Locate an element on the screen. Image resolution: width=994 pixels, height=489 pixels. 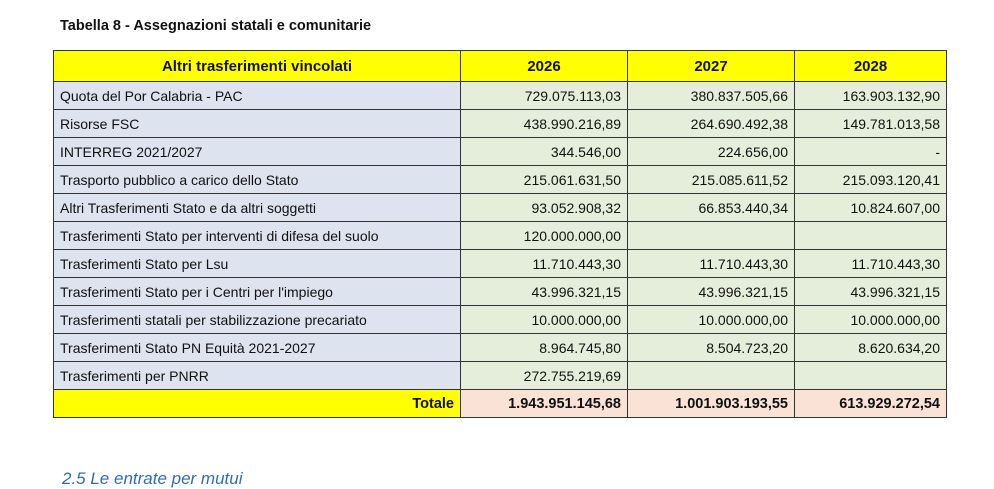
row-label: Trasferimenti per PNRR is located at coordinates (257, 375).